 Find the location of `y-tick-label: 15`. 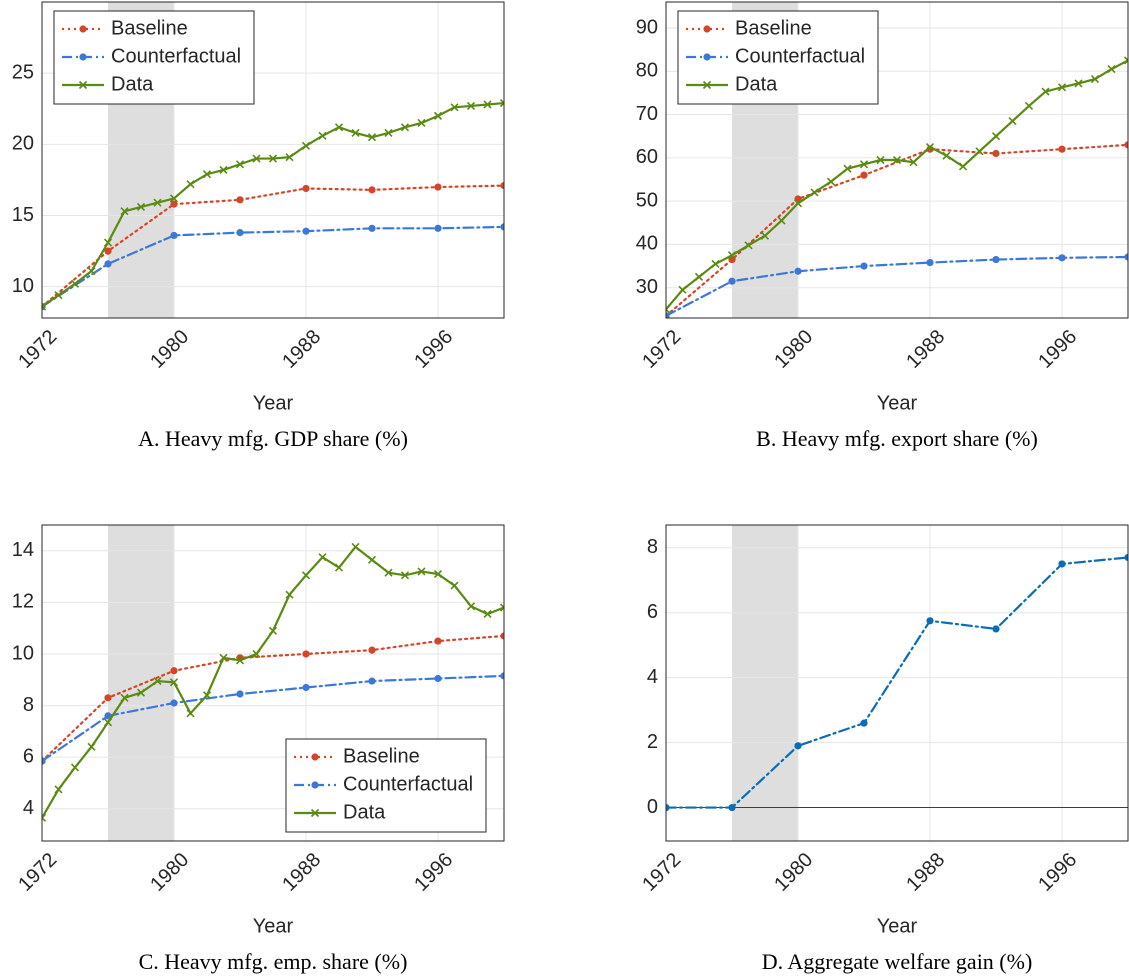

y-tick-label: 15 is located at coordinates (23, 215).